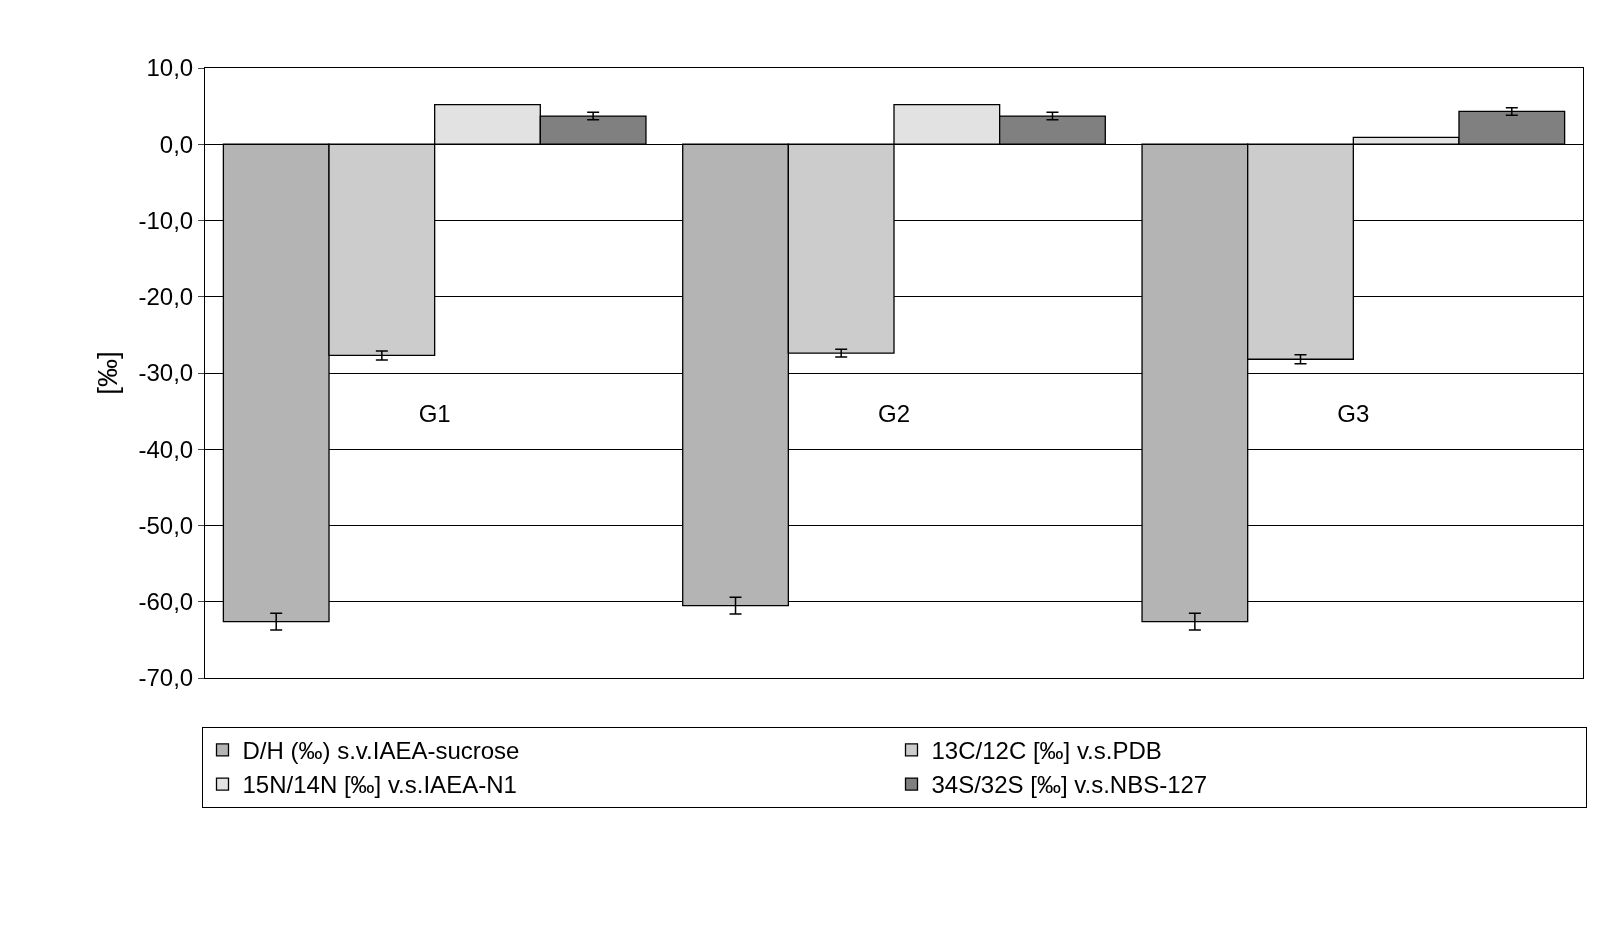 The height and width of the screenshot is (938, 1621). Describe the element at coordinates (379, 785) in the screenshot. I see `legend-label: 15N/14N [‰] v.s.IAEA-N1` at that location.